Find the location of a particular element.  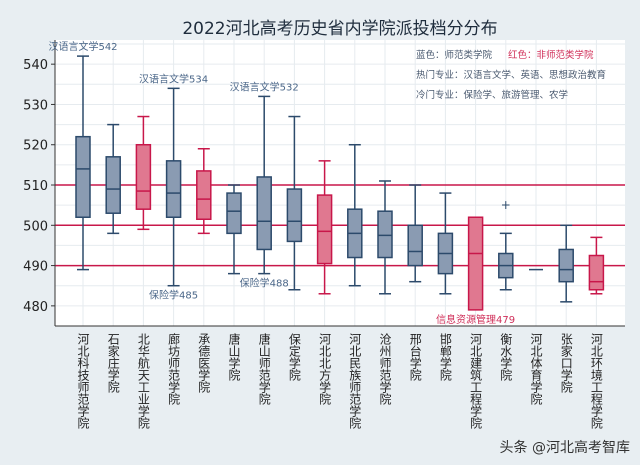

category-label: 河北环境工程学院 is located at coordinates (596, 381).